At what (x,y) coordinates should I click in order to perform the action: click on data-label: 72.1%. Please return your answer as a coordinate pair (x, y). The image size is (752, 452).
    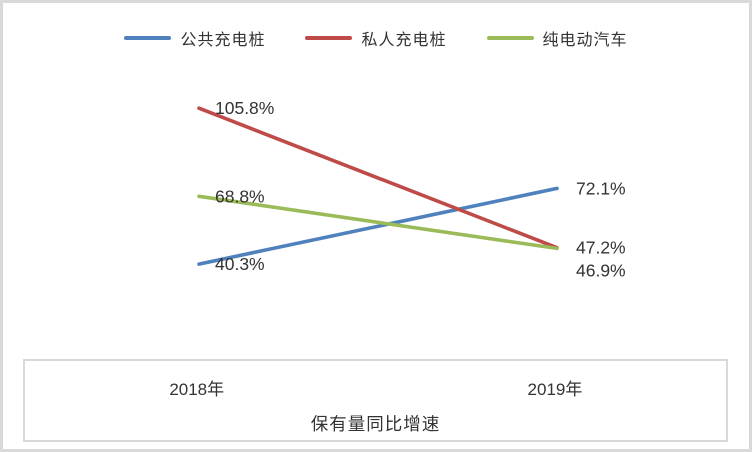
    Looking at the image, I should click on (601, 188).